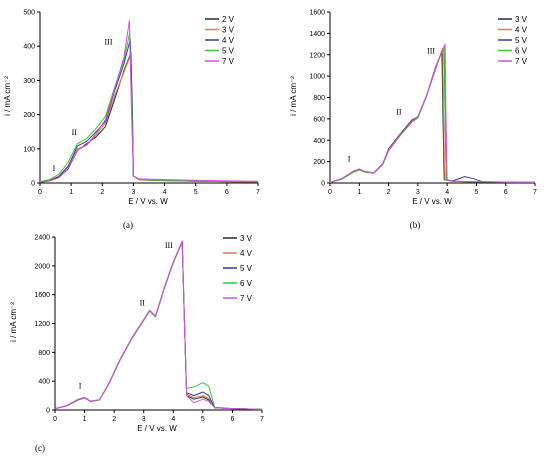  Describe the element at coordinates (29, 13) in the screenshot. I see `y-tick-label: 500` at that location.